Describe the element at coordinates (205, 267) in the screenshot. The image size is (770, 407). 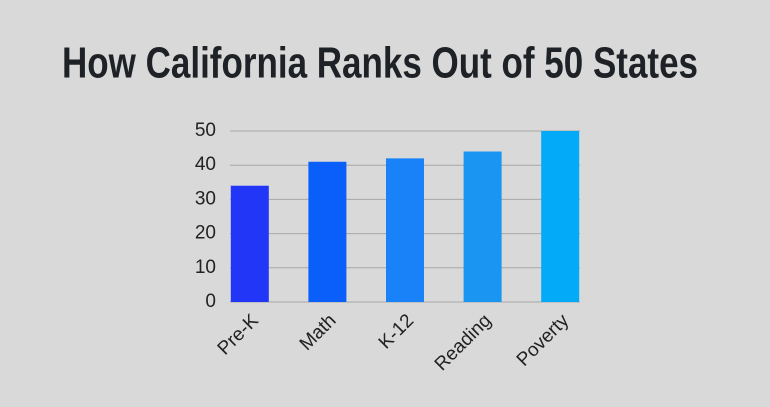
I see `y-tick-label: 10` at that location.